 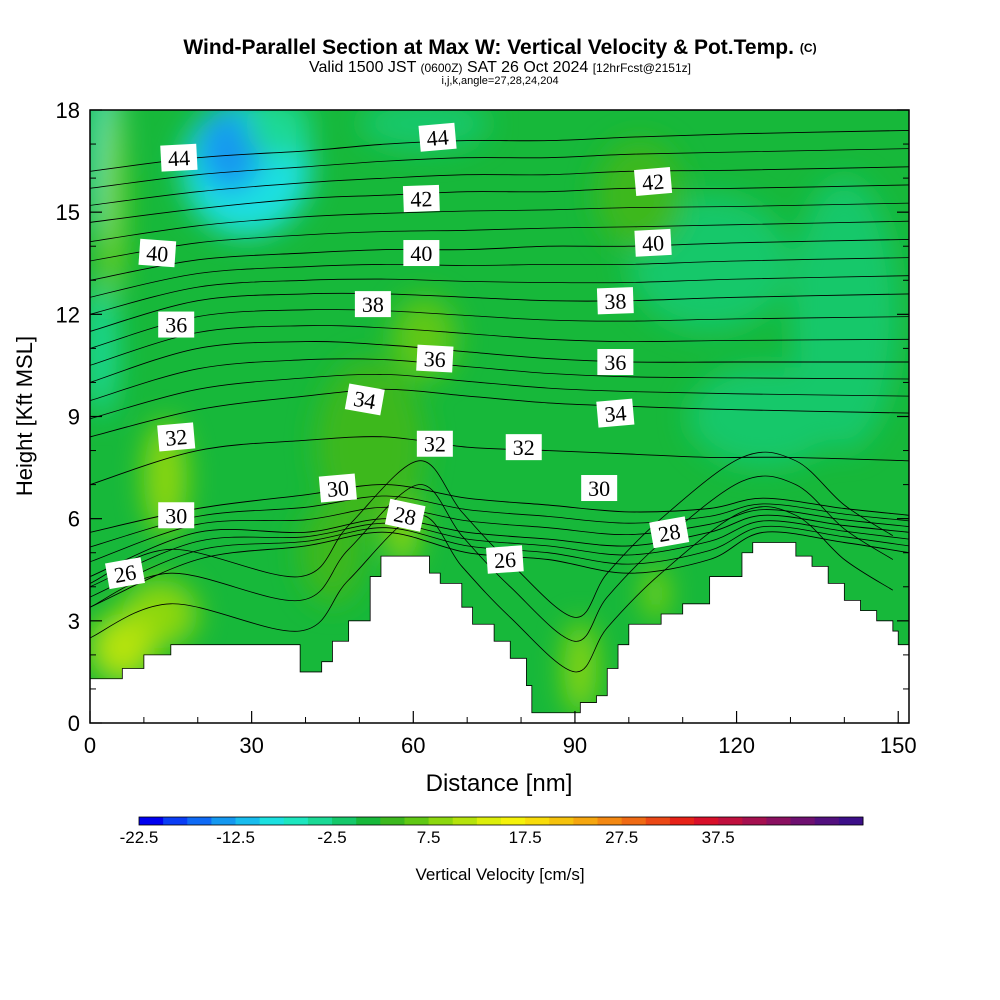 I want to click on contour-label: 42, so click(x=653, y=181).